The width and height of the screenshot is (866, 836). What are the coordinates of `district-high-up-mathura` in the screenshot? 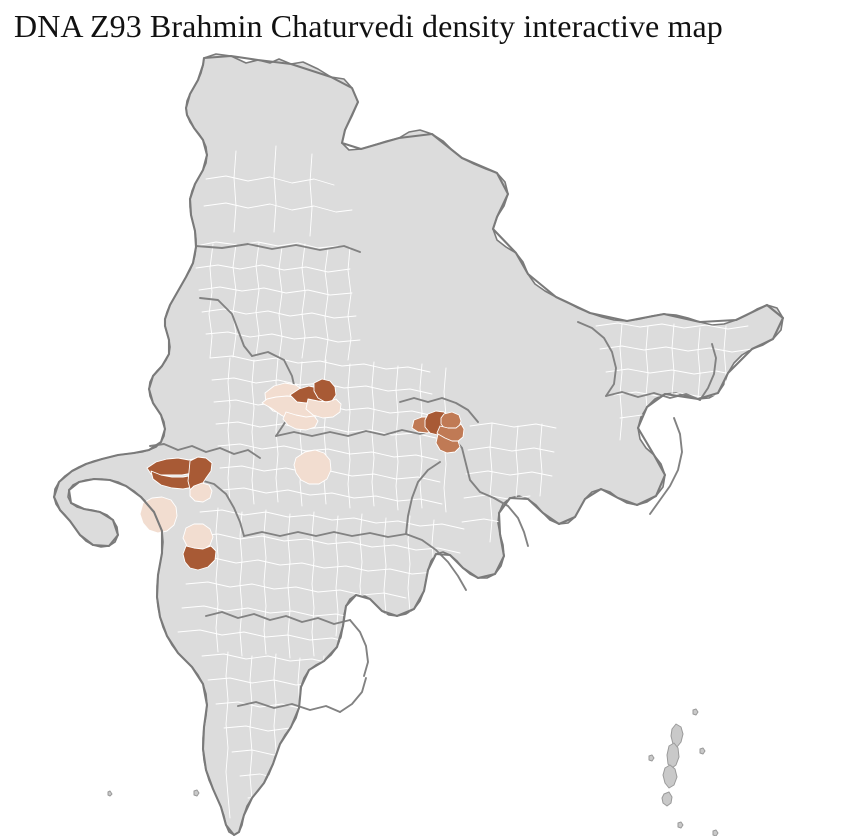 It's located at (325, 390).